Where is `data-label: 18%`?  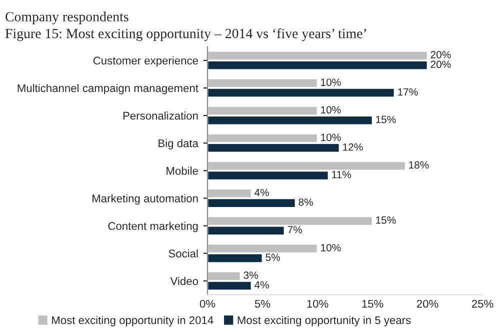 data-label: 18% is located at coordinates (419, 165).